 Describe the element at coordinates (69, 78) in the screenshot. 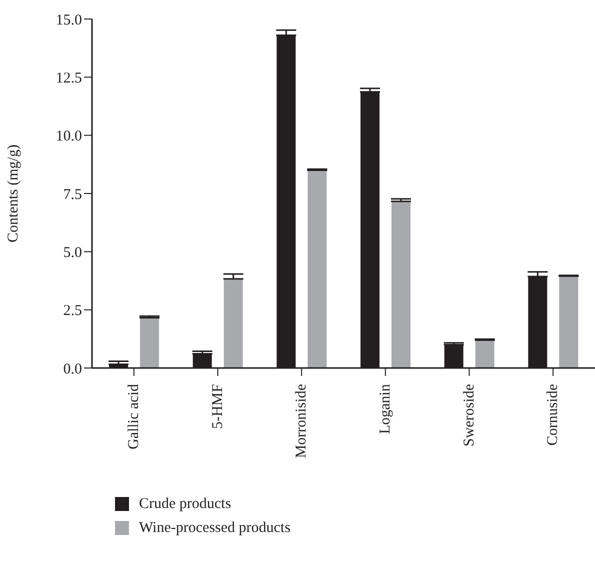

I see `y-tick-label: 12.5` at that location.